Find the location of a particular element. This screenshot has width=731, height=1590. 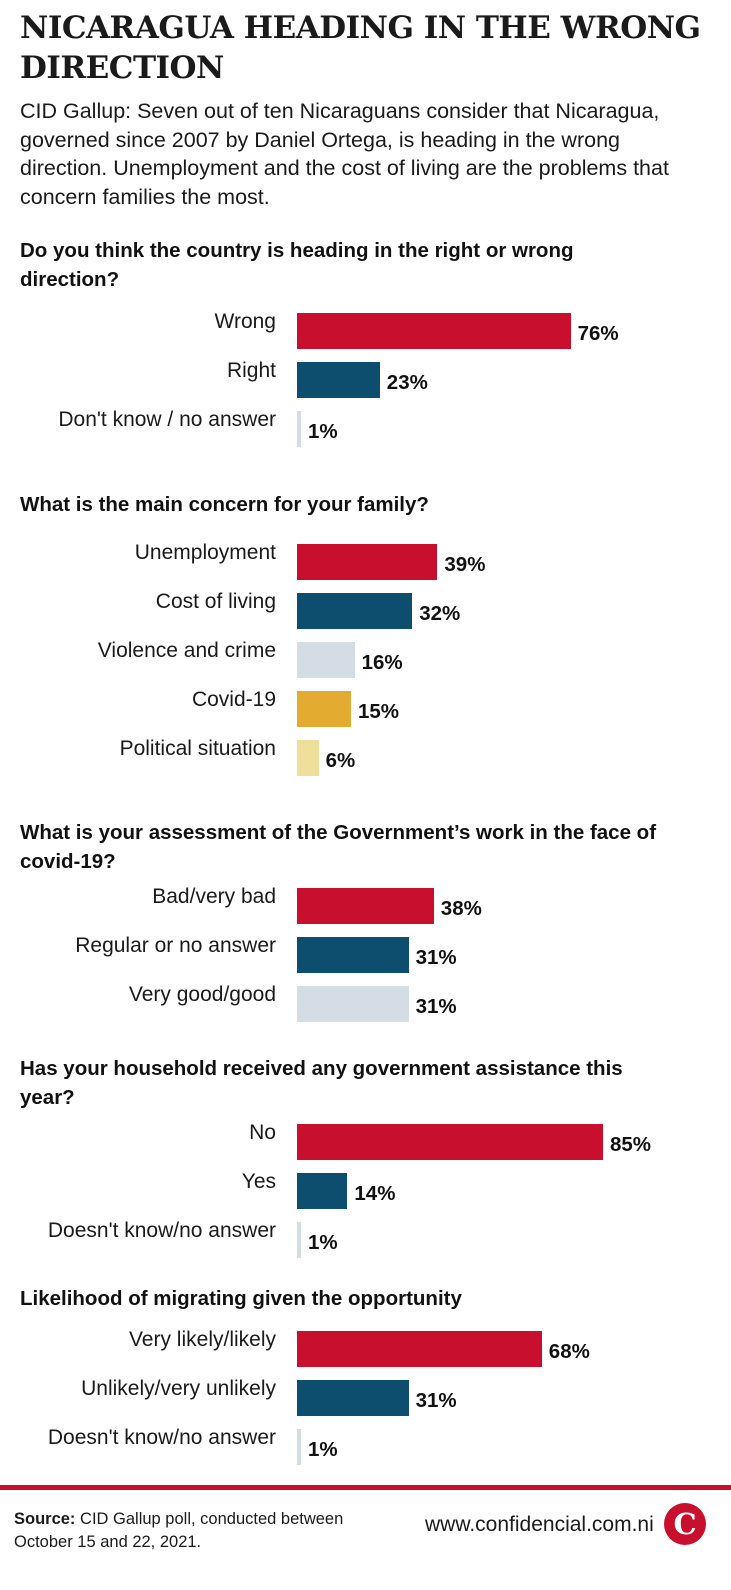

value-label: 32% is located at coordinates (440, 613).